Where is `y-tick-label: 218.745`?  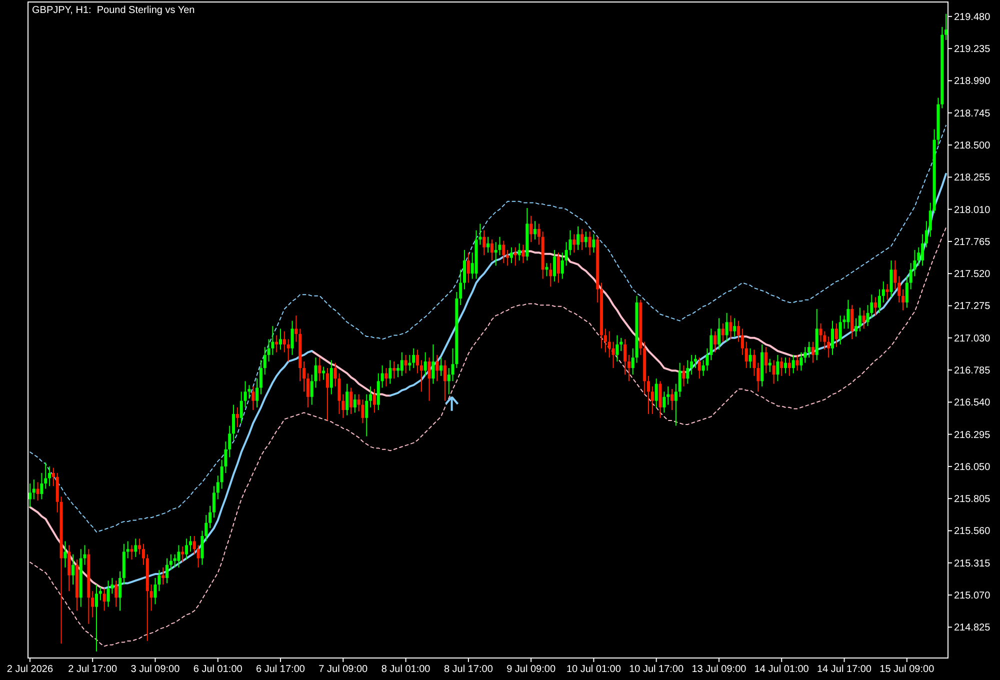
y-tick-label: 218.745 is located at coordinates (972, 114).